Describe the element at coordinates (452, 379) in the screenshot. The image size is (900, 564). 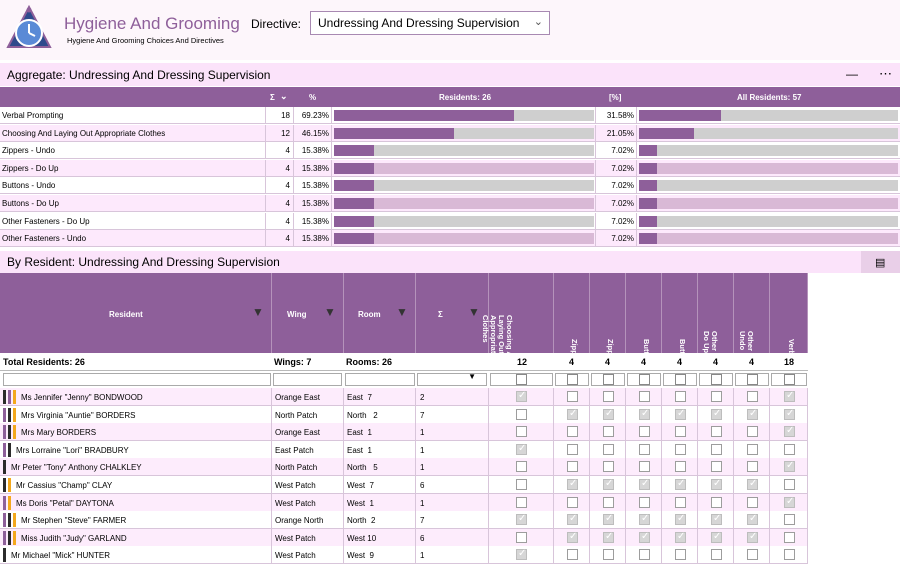
I see `sigma-filter-input: ▼` at that location.